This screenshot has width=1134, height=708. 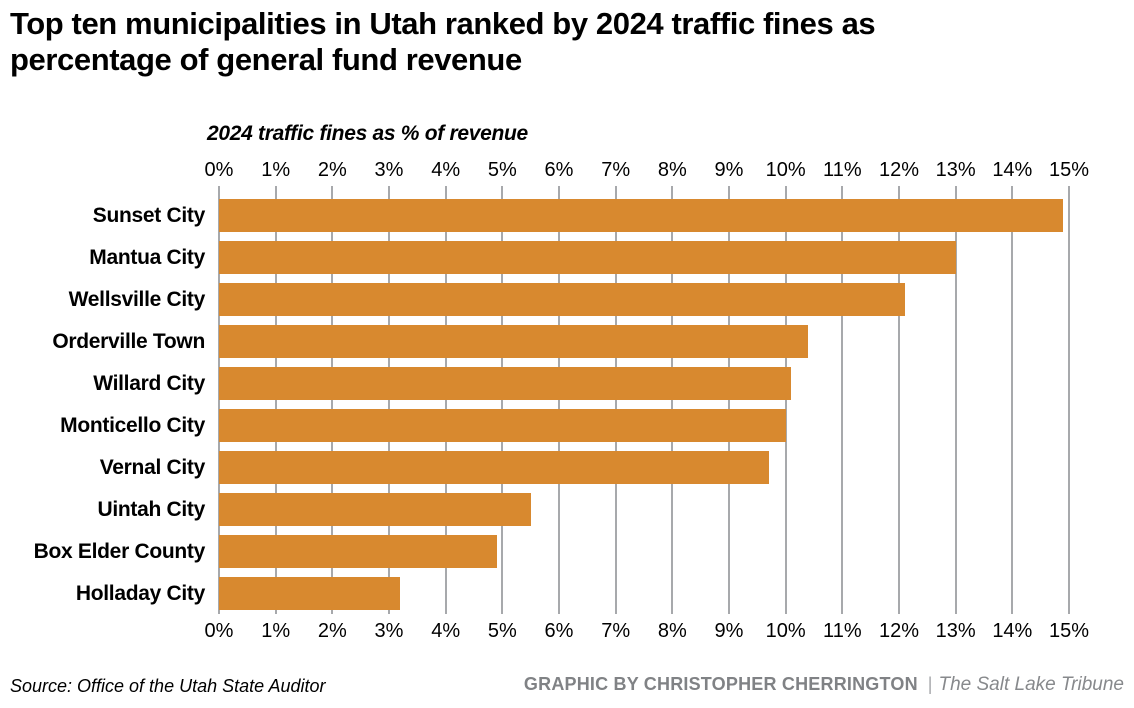 I want to click on bar-holladay-city, so click(x=310, y=593).